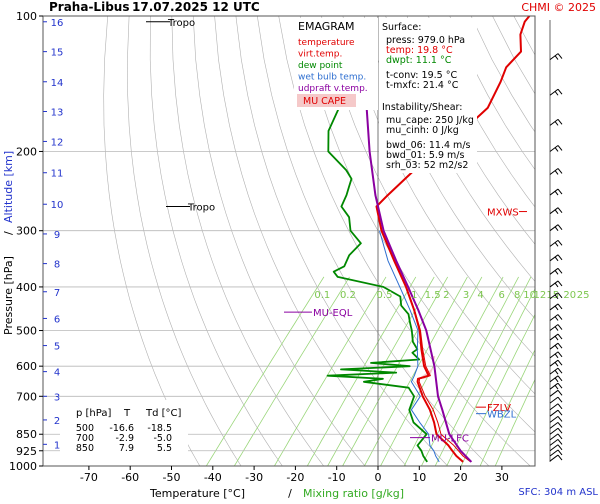 The image size is (600, 504). What do you see at coordinates (558, 7) in the screenshot?
I see `copyright: CHMI © 2025` at bounding box center [558, 7].